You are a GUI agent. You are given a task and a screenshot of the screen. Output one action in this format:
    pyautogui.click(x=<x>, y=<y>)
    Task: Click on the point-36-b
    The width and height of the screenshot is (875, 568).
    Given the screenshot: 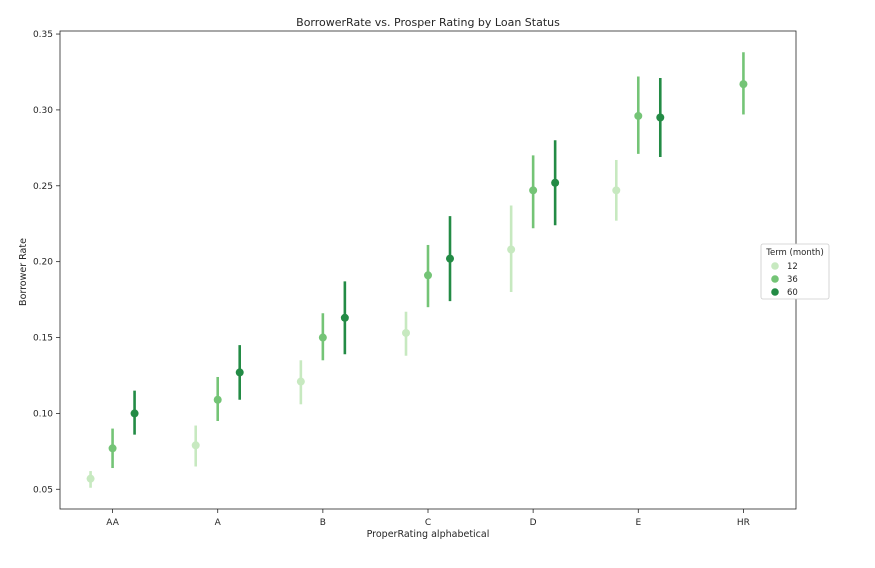 What is the action you would take?
    pyautogui.click(x=322, y=337)
    